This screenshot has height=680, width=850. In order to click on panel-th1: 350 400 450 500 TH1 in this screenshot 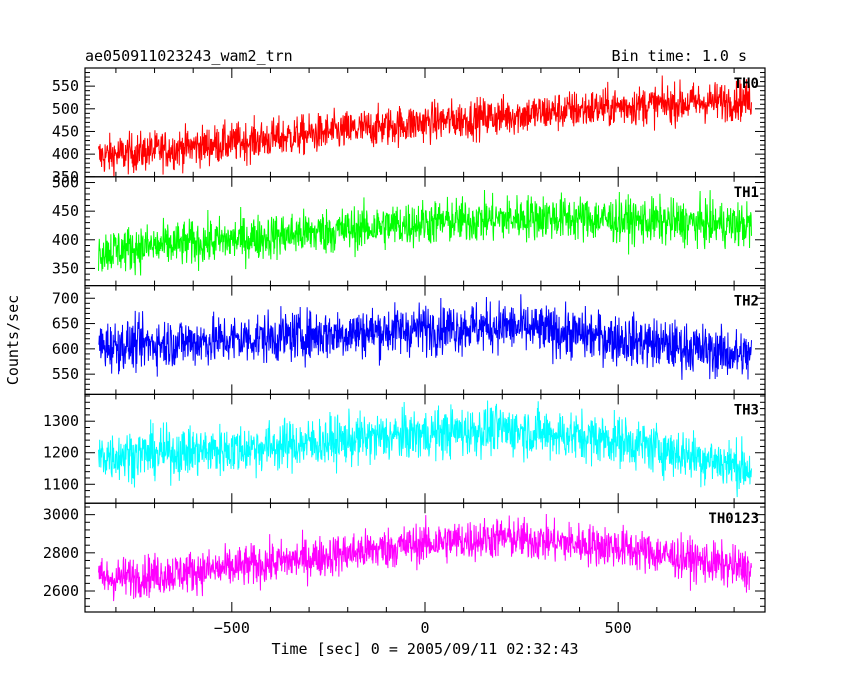, I will do `click(409, 230)`.